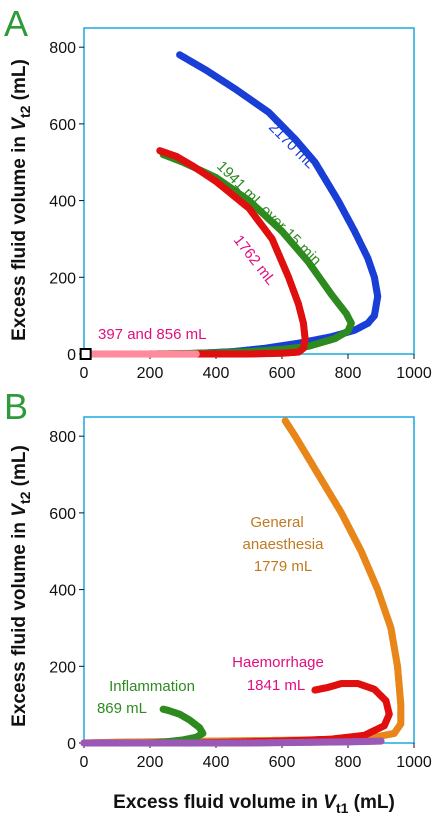  Describe the element at coordinates (256, 757) in the screenshot. I see `panel-b-x-ticks: 0 200 400 600 800 1000` at that location.